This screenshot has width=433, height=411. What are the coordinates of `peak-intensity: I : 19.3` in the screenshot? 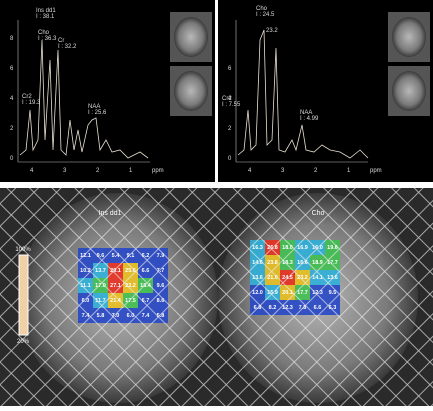 It's located at (31, 103).